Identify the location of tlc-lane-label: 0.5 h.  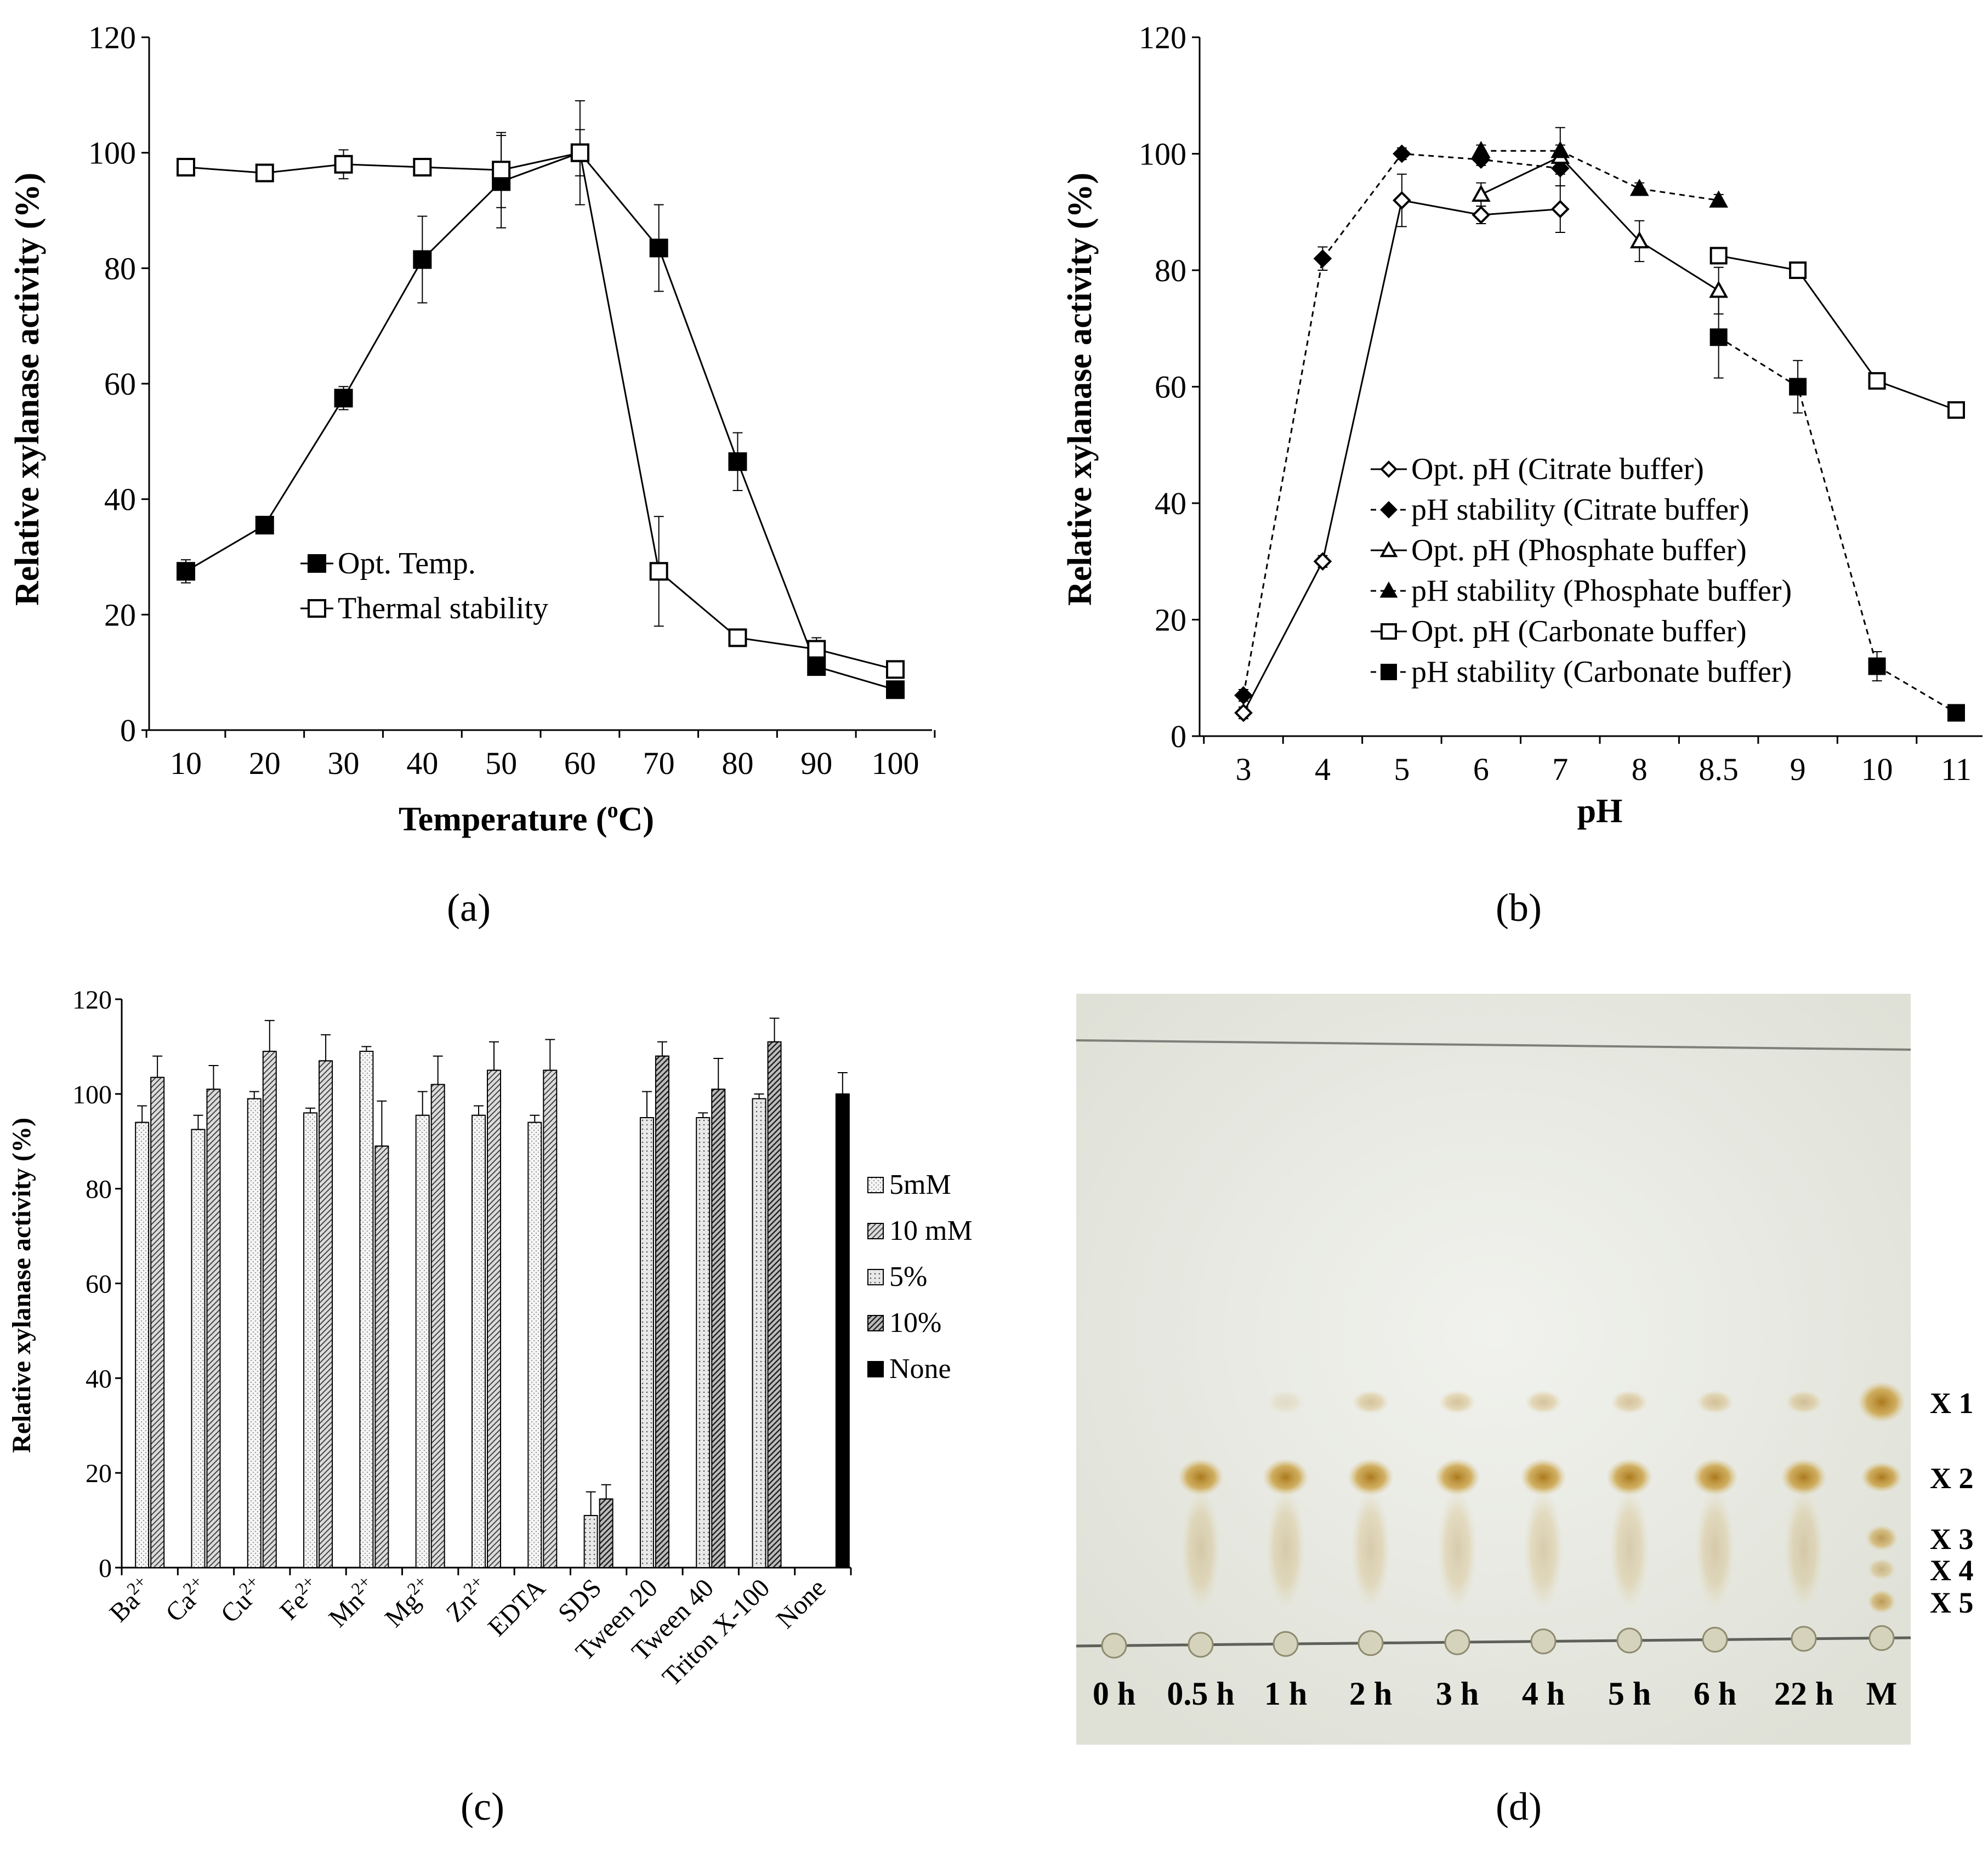
(1200, 1694).